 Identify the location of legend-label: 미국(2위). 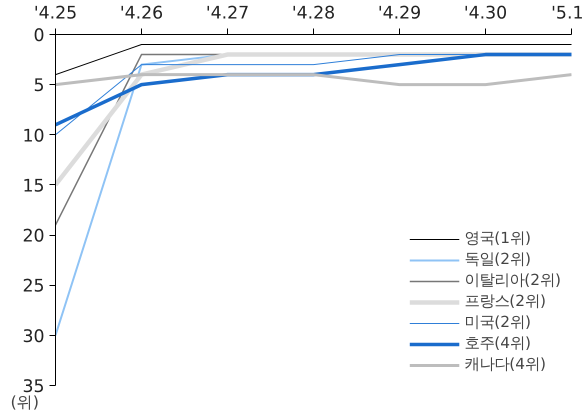
(497, 322).